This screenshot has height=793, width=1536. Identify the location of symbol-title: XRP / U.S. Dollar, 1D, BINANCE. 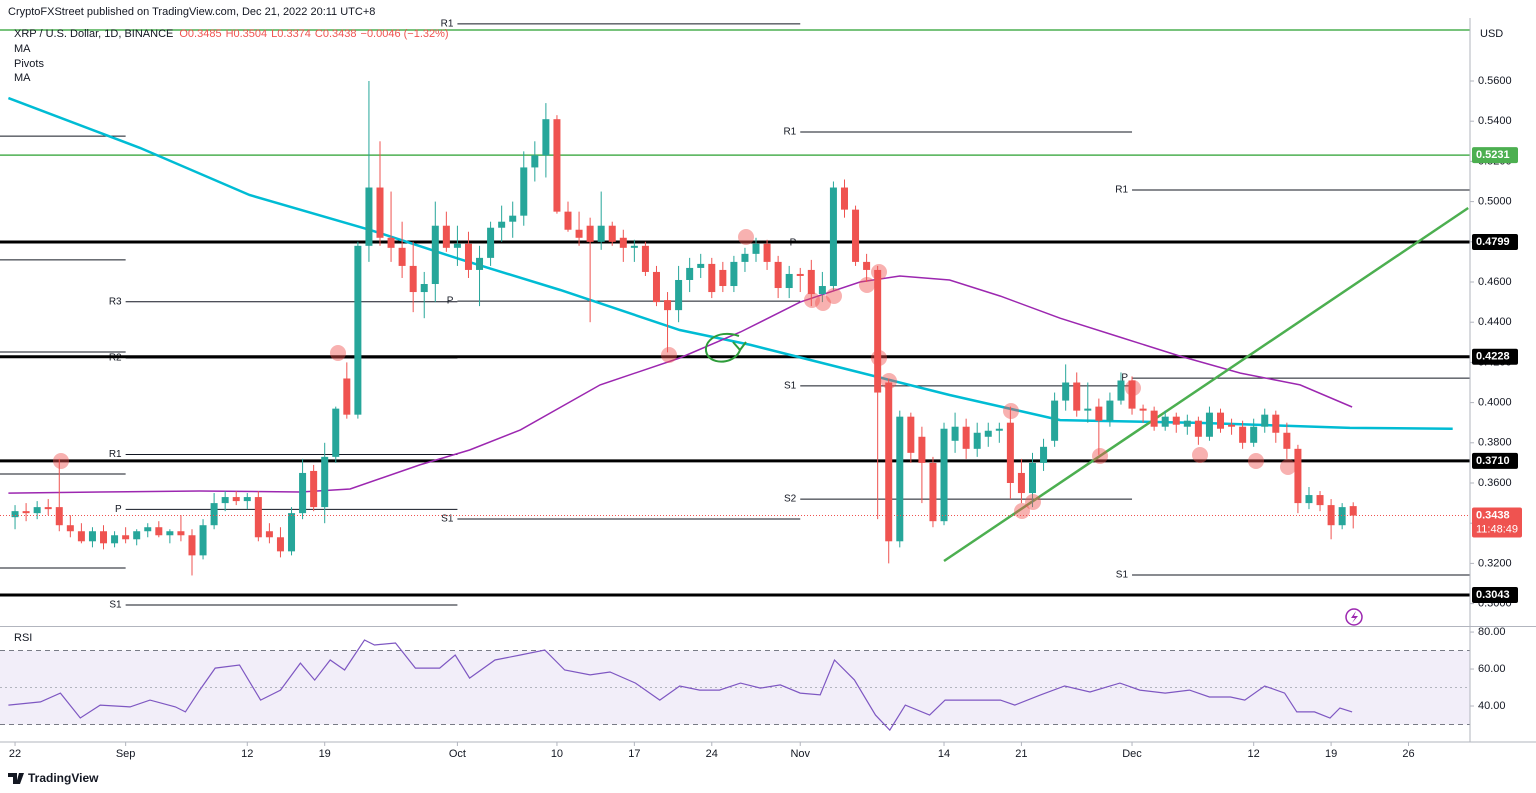
(93, 34).